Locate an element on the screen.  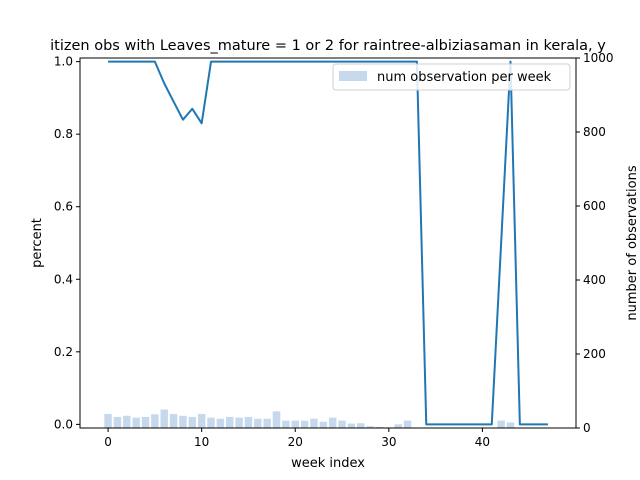
y-left-tick-label: 0.6 is located at coordinates (63, 207).